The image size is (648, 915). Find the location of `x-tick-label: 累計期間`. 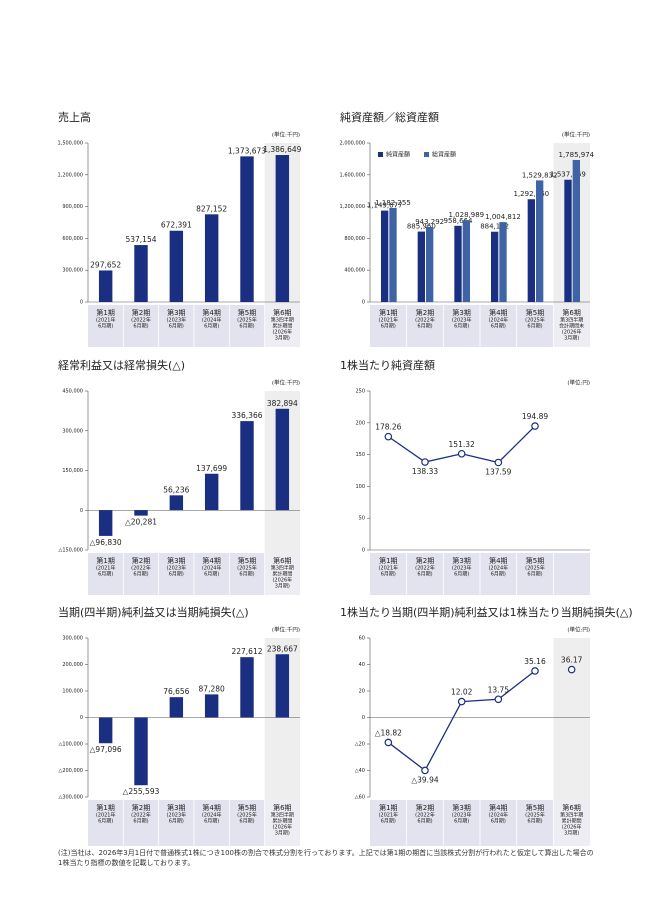

x-tick-label: 累計期間 is located at coordinates (282, 326).